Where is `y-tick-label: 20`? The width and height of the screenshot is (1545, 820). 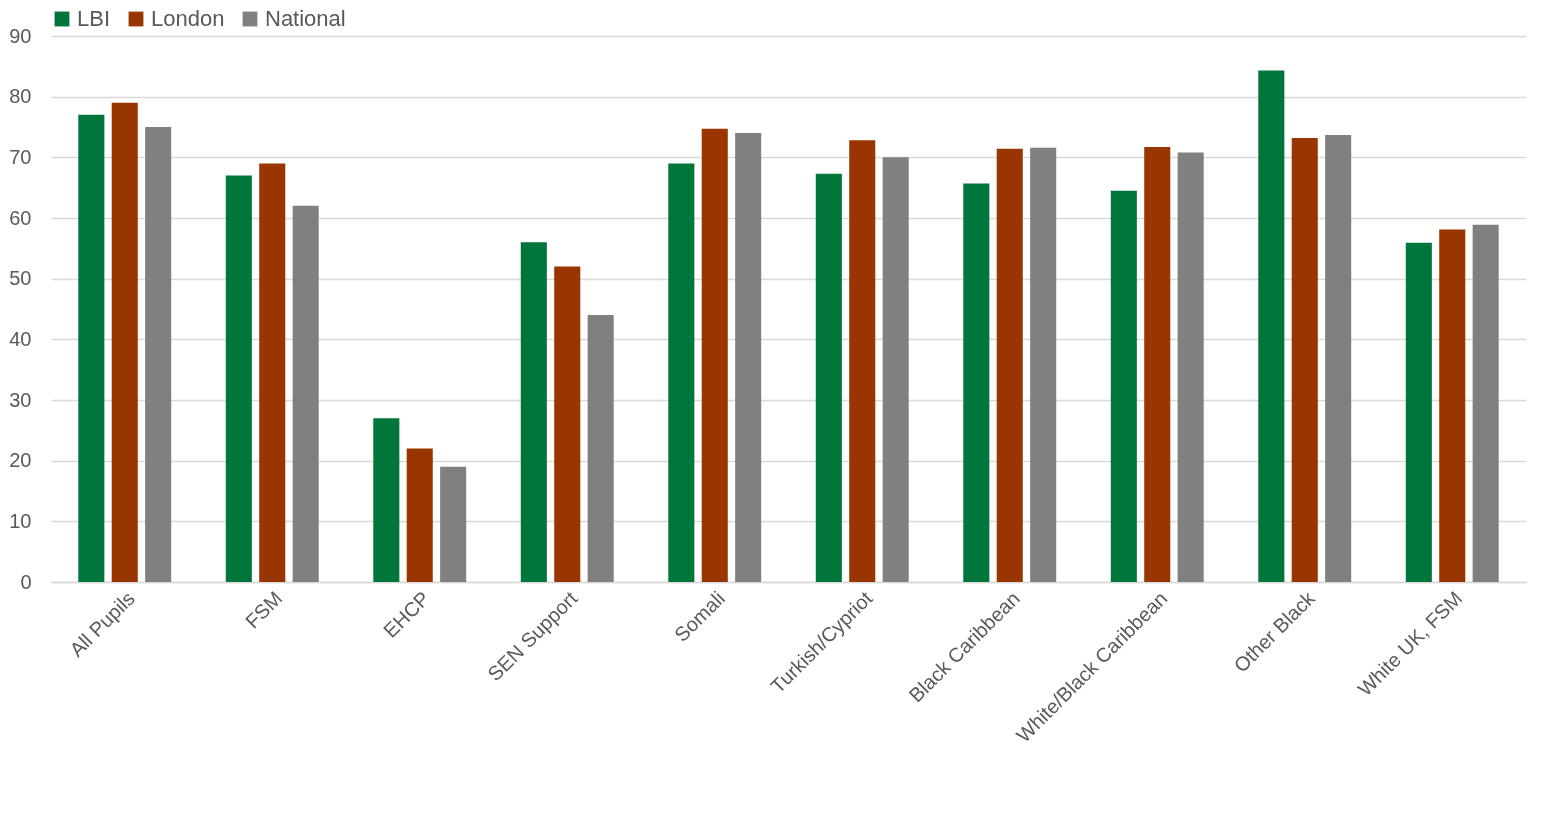
y-tick-label: 20 is located at coordinates (20, 460).